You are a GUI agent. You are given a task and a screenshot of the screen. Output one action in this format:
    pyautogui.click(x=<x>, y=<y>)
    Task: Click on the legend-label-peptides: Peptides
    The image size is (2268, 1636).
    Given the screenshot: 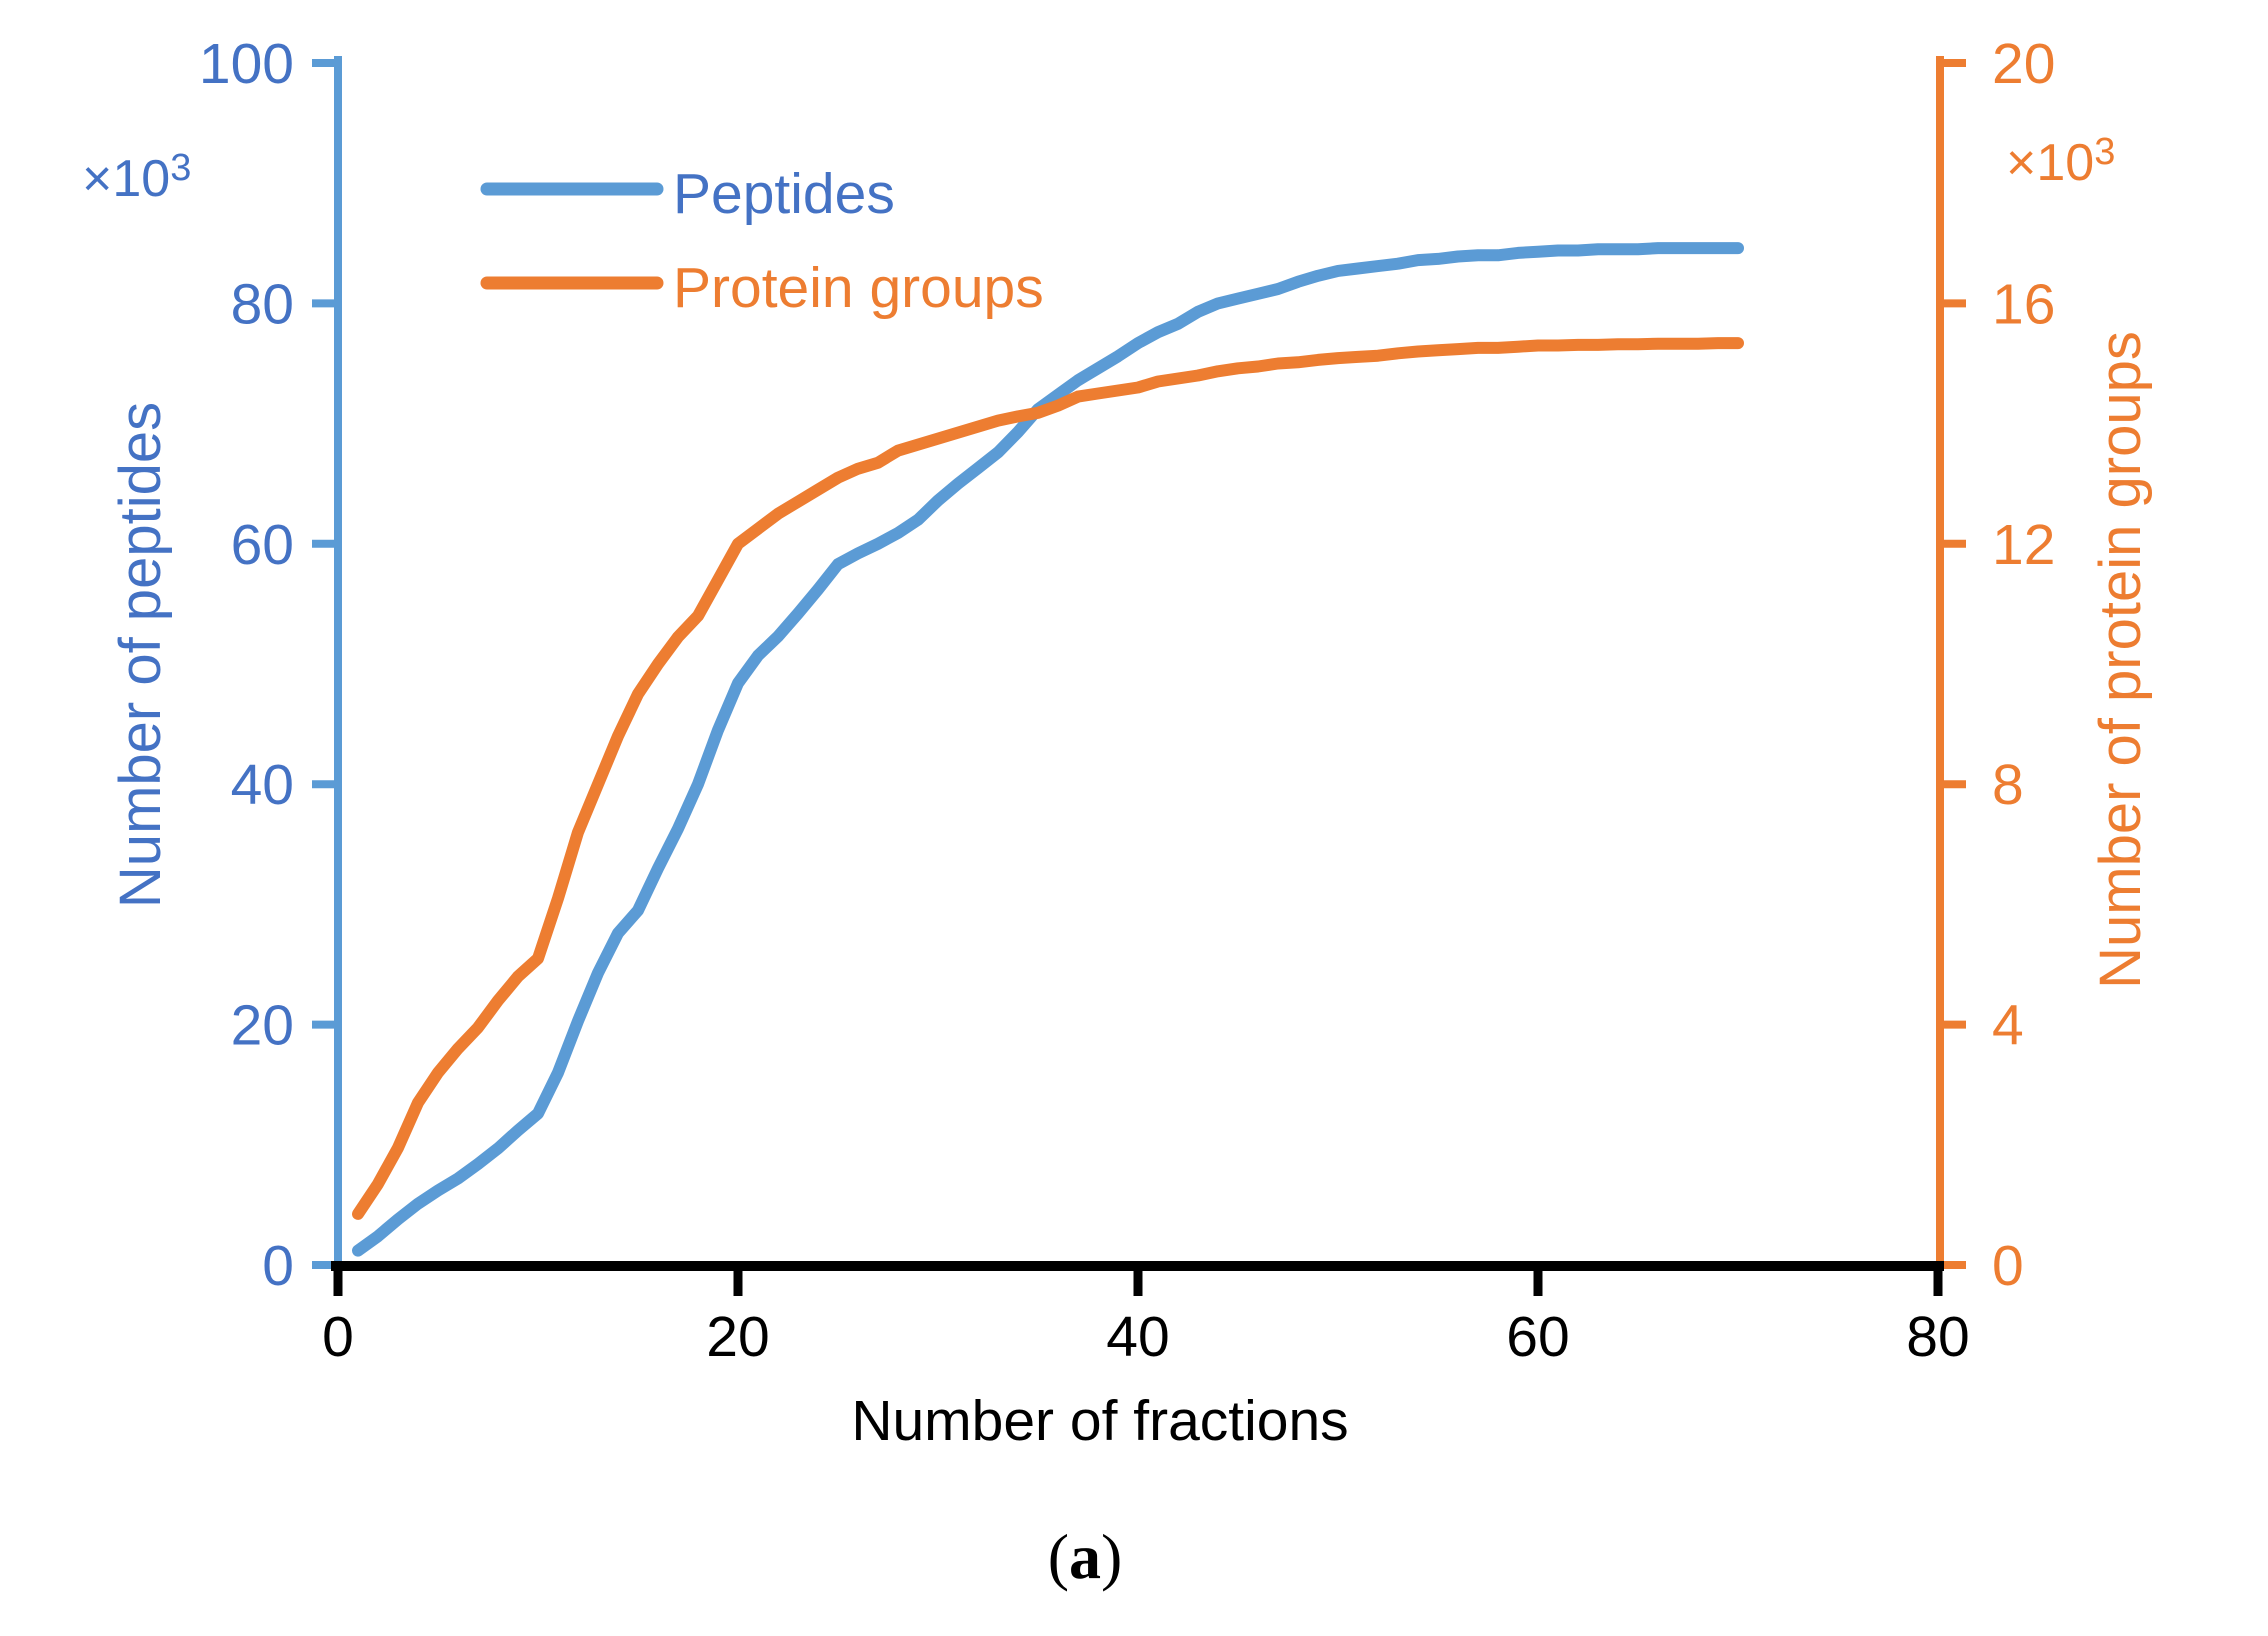 What is the action you would take?
    pyautogui.click(x=784, y=194)
    